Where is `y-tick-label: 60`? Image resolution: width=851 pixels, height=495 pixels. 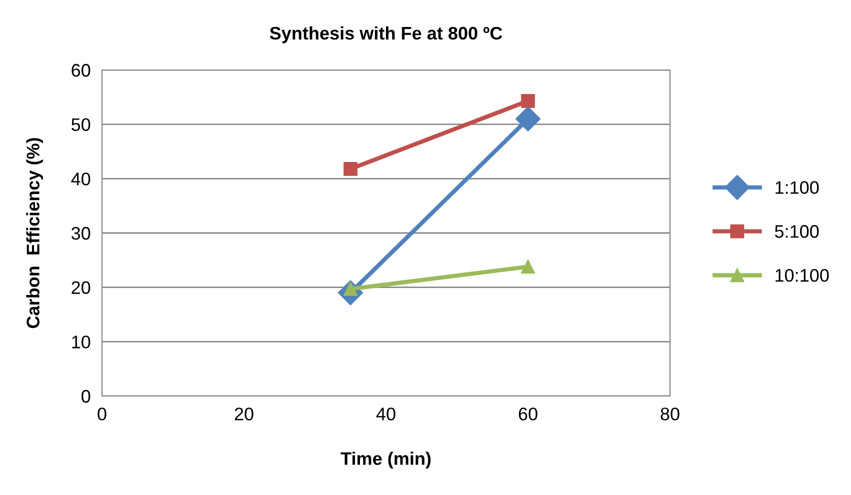
y-tick-label: 60 is located at coordinates (81, 70).